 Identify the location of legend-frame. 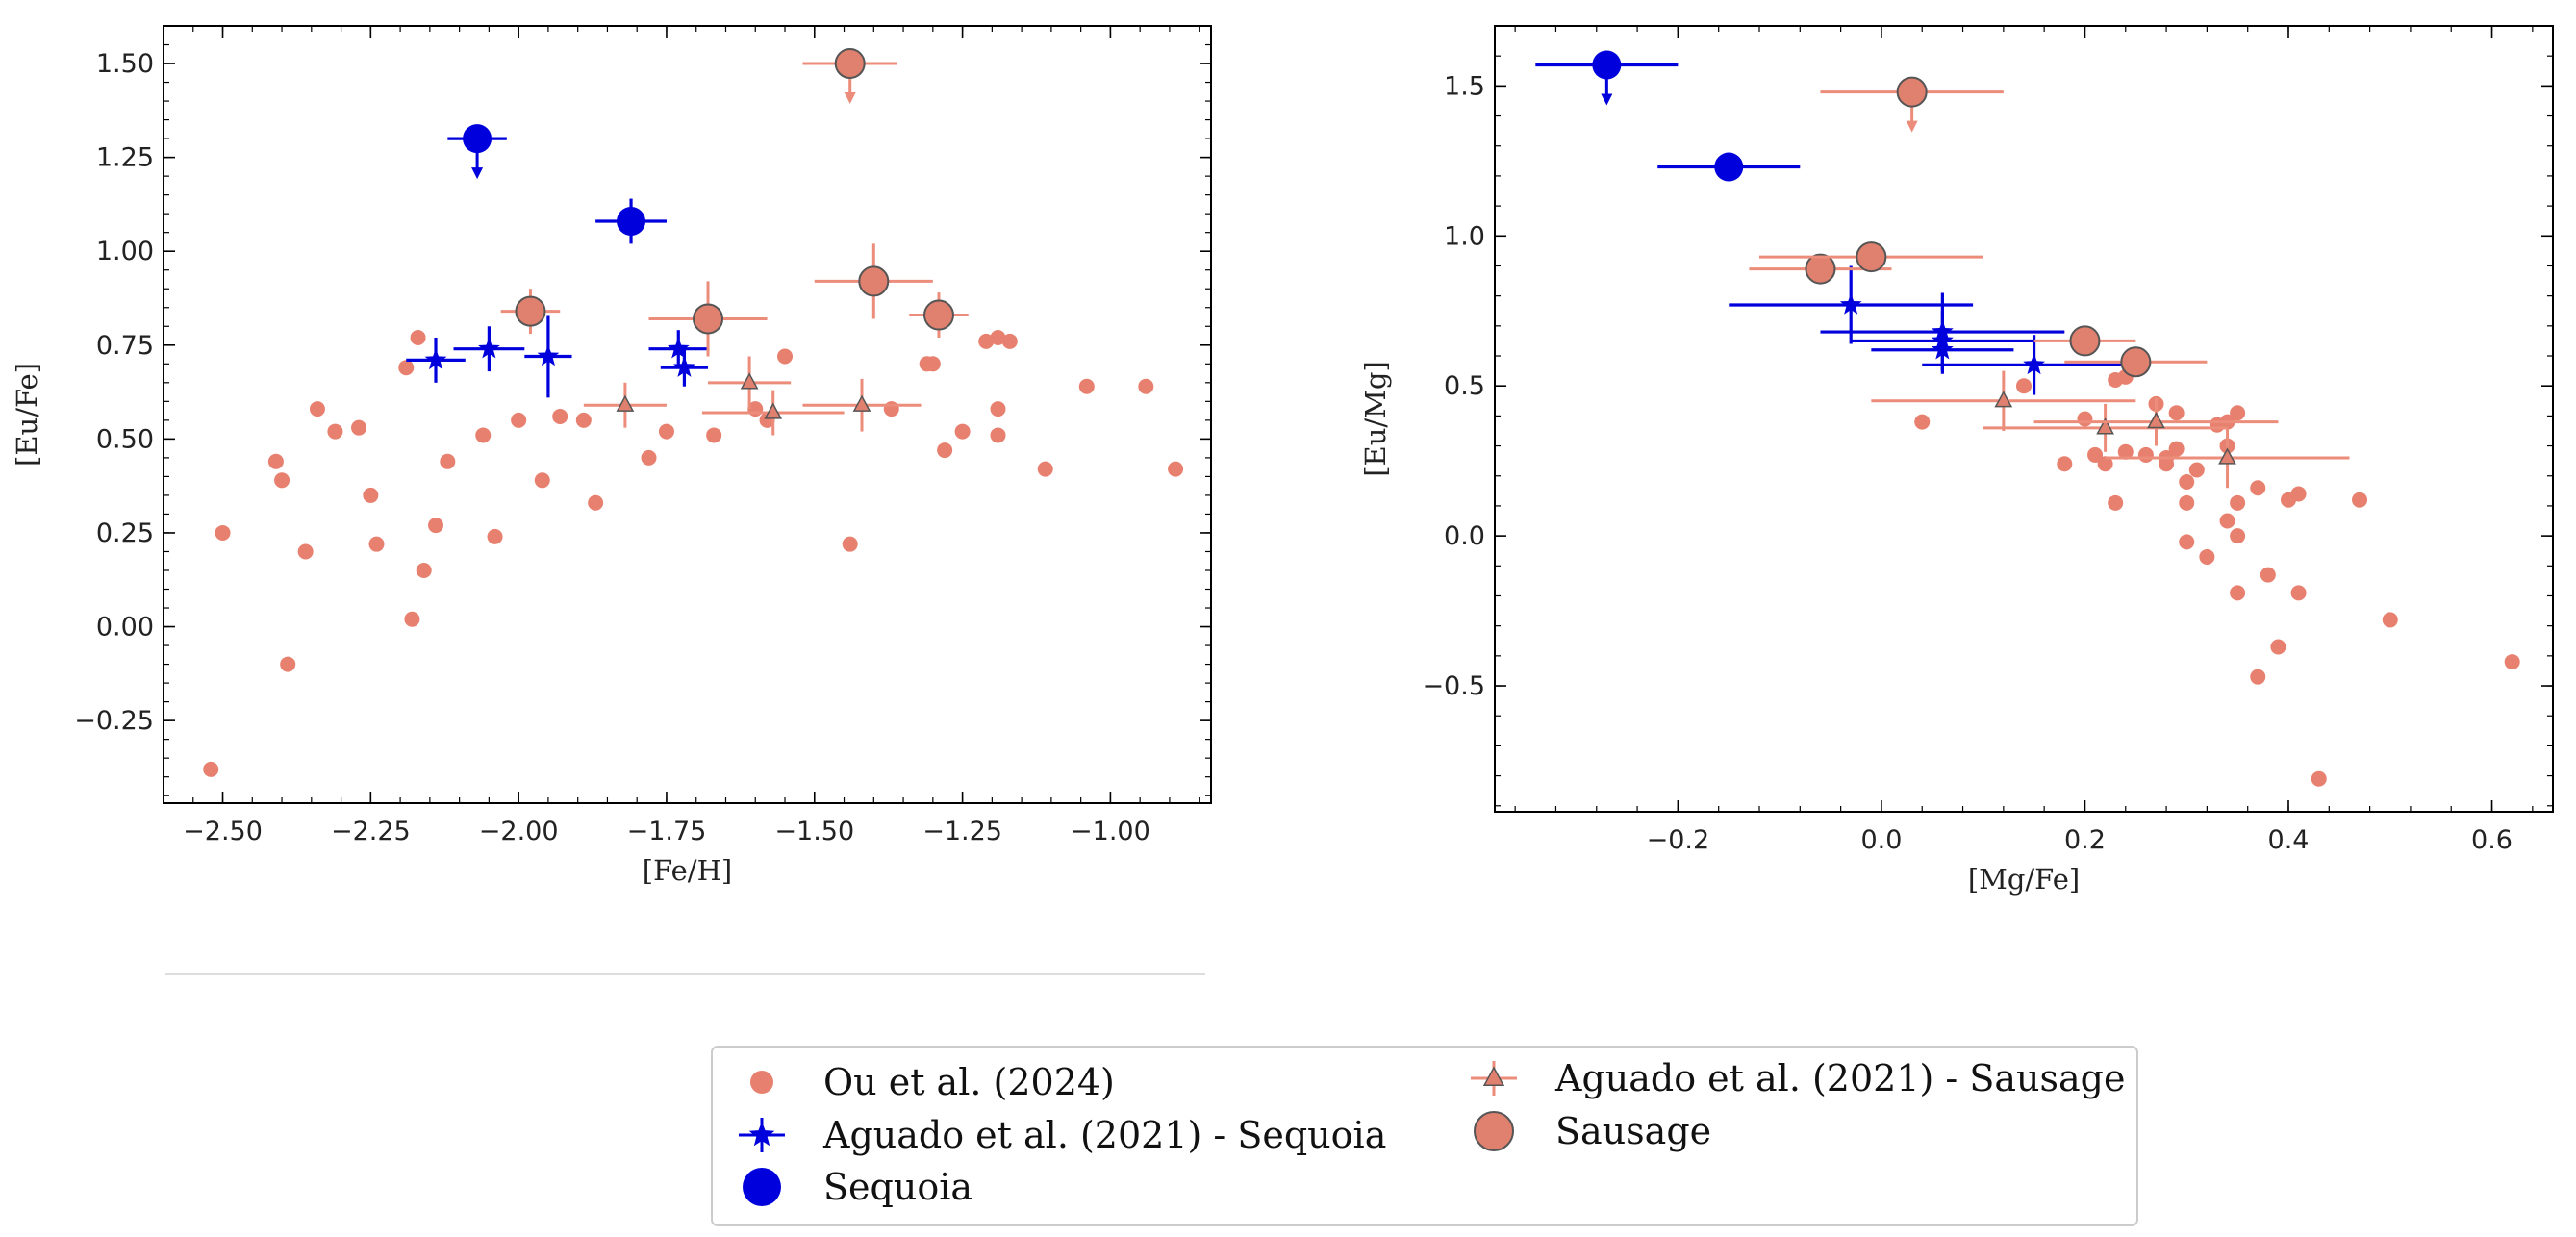
(1425, 1136).